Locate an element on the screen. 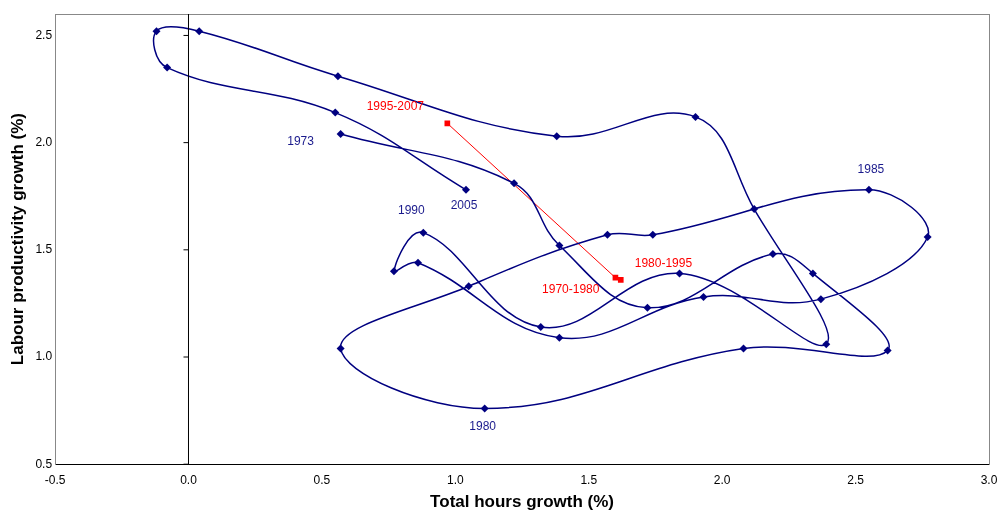  annotation: 2005 is located at coordinates (464, 205).